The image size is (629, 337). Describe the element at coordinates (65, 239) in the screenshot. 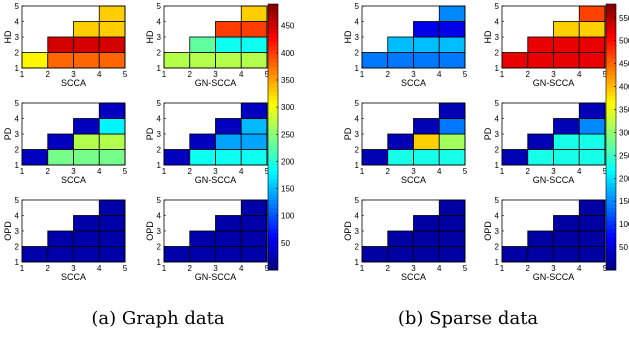

I see `heatmap-panel: 1 2 3 4 5 1 2 3 4 5 SCCA OPD` at that location.